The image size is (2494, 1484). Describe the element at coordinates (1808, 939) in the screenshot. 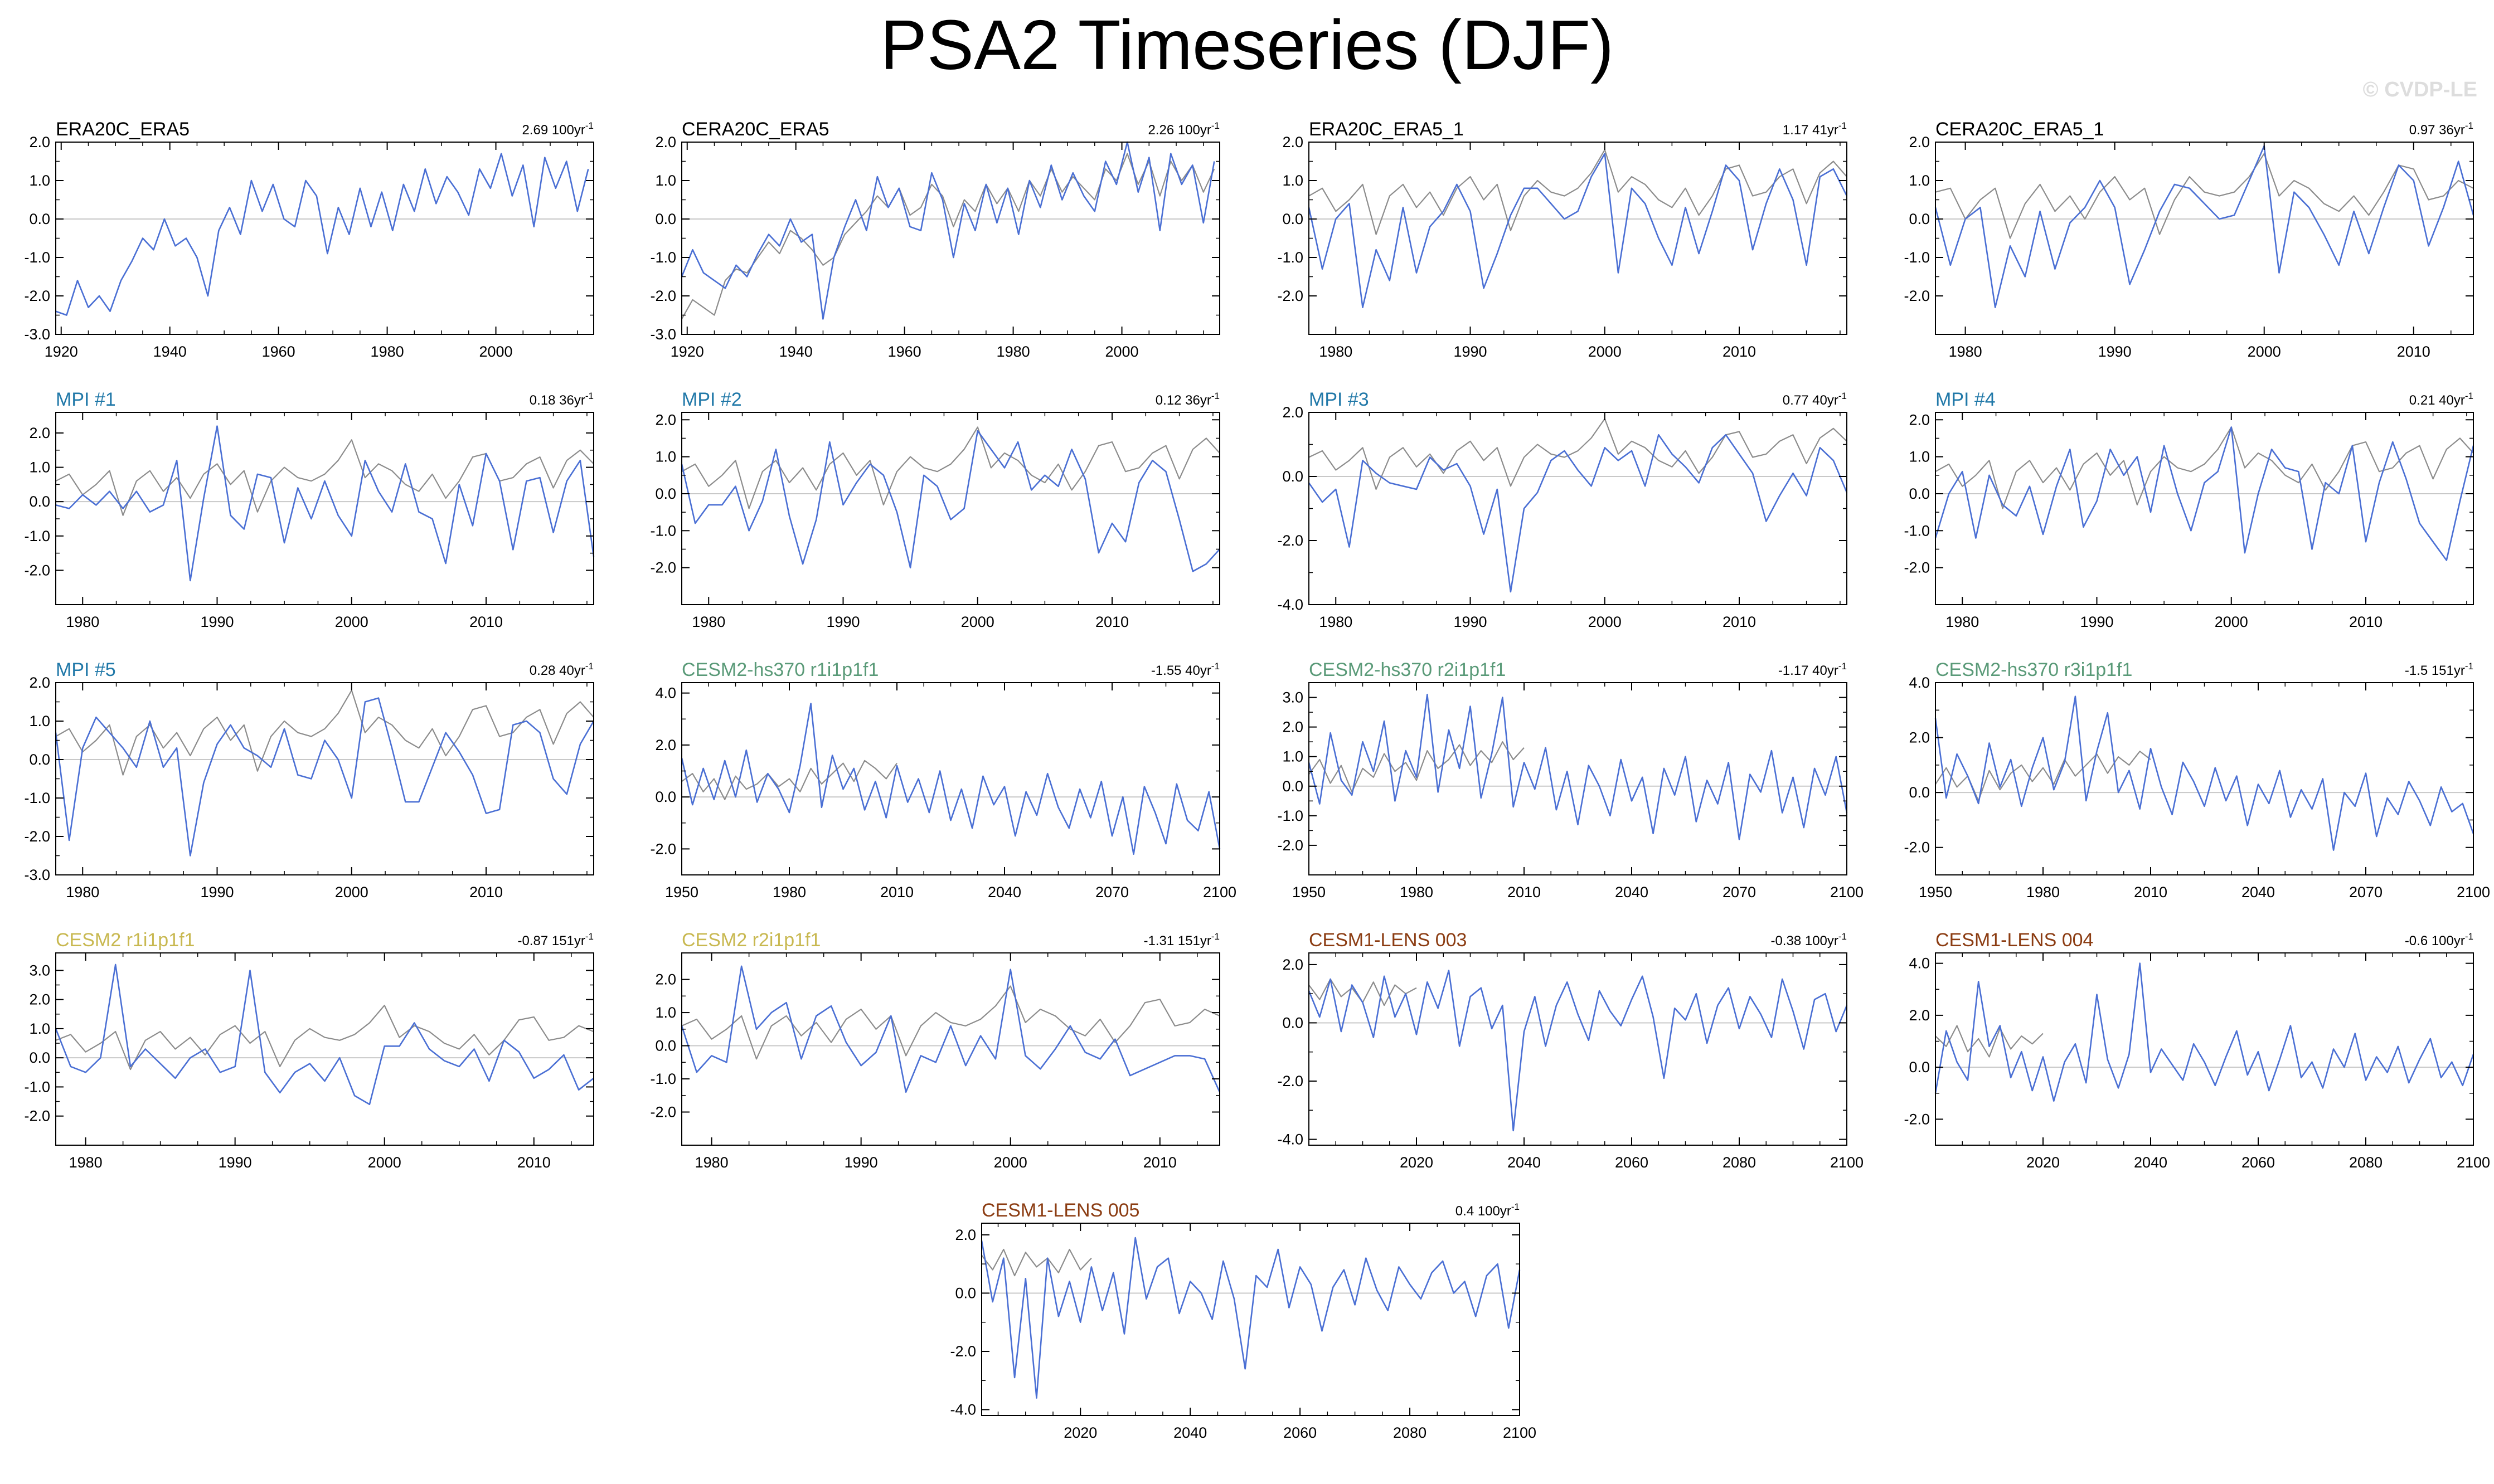

I see `trend-label: -0.38 100yr-1` at that location.